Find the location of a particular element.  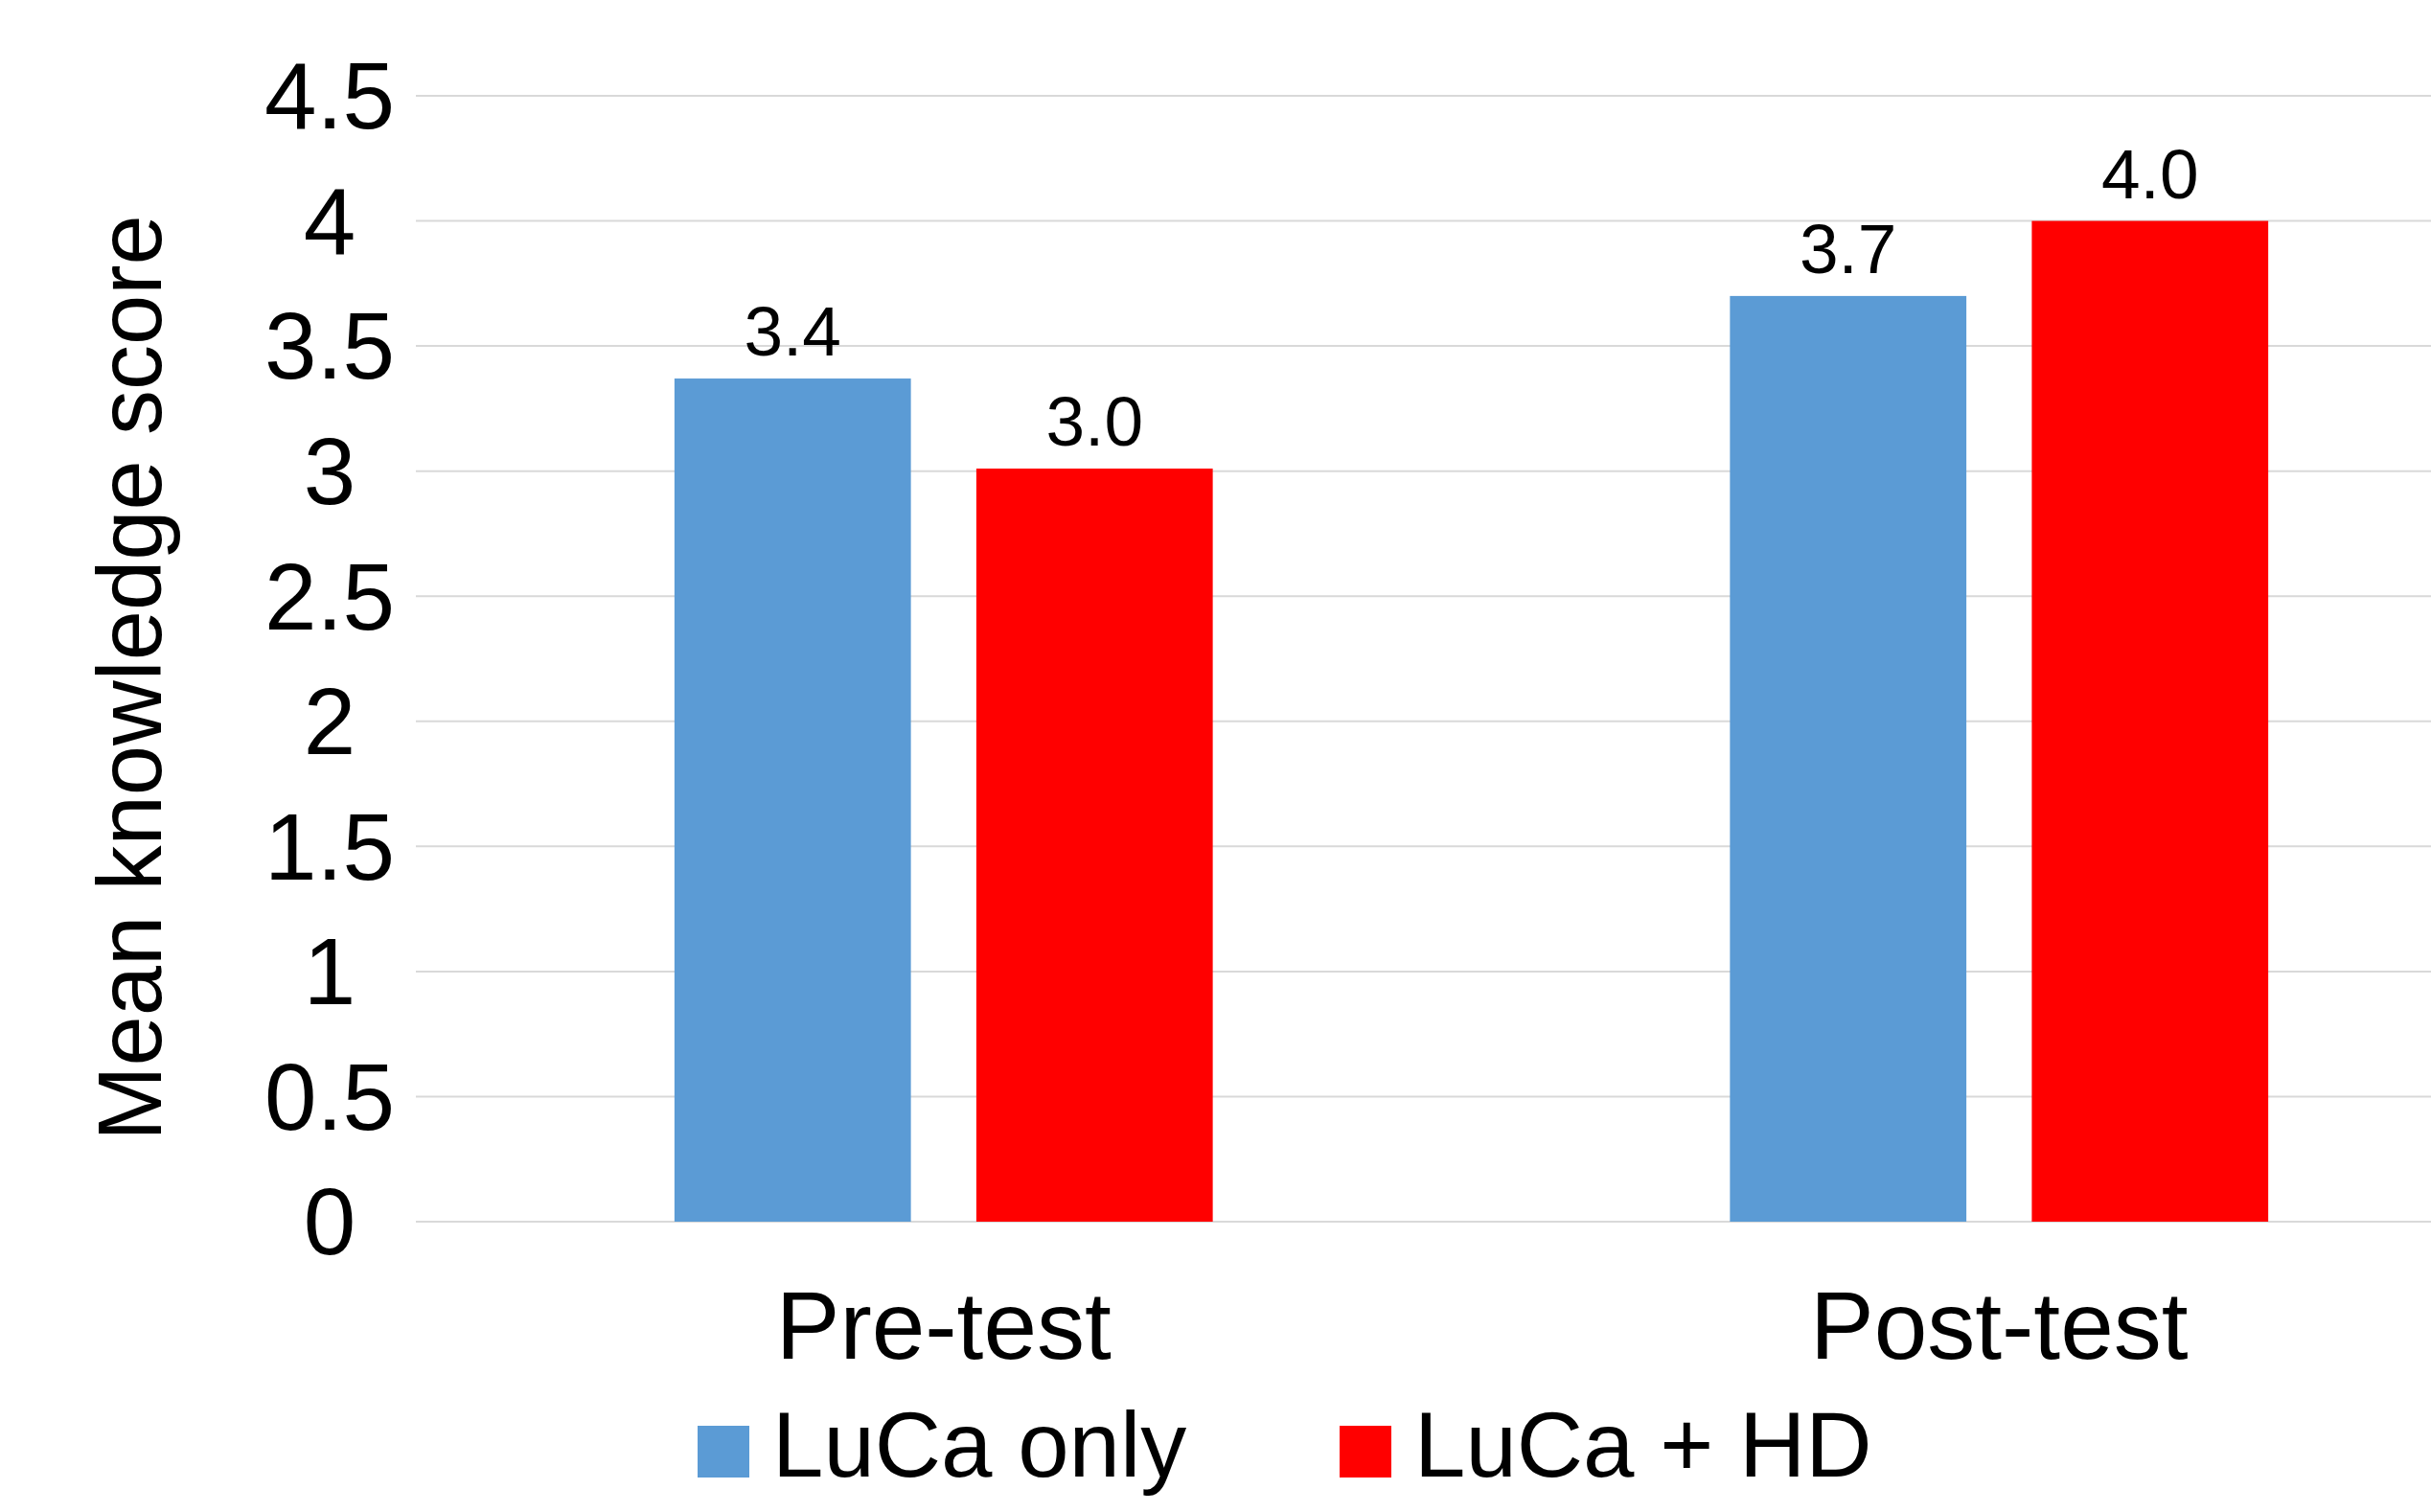

y-tick-label: 2.5 is located at coordinates (330, 596).